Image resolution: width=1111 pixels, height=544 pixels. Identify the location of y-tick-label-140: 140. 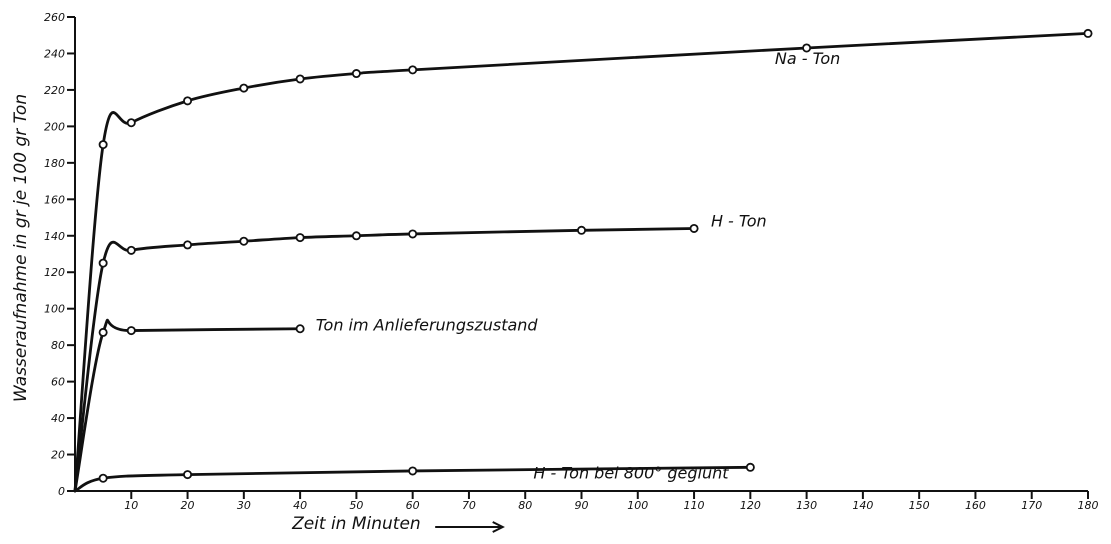
(54, 236).